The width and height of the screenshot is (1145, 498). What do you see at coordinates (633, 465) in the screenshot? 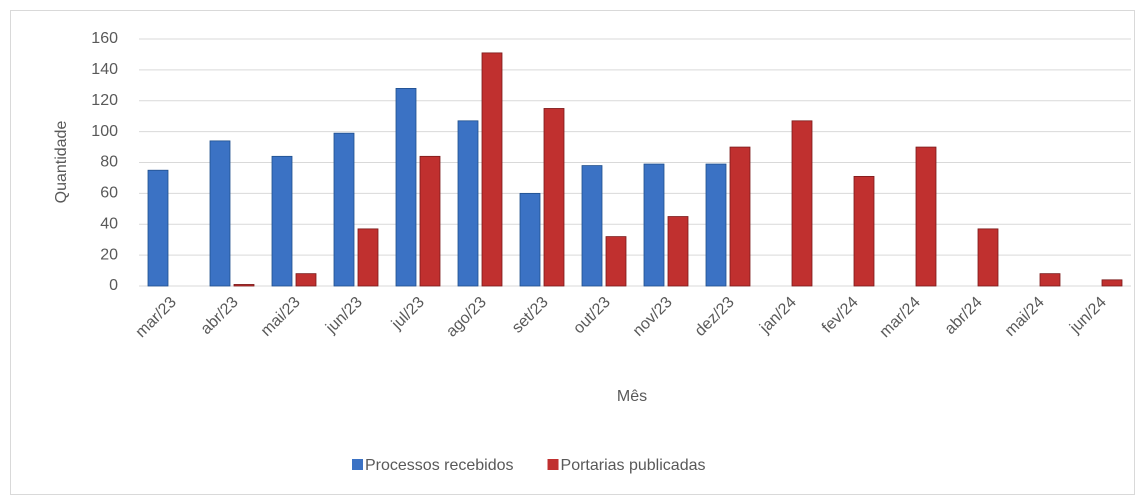
I see `legend-label: Portarias publicadas` at bounding box center [633, 465].